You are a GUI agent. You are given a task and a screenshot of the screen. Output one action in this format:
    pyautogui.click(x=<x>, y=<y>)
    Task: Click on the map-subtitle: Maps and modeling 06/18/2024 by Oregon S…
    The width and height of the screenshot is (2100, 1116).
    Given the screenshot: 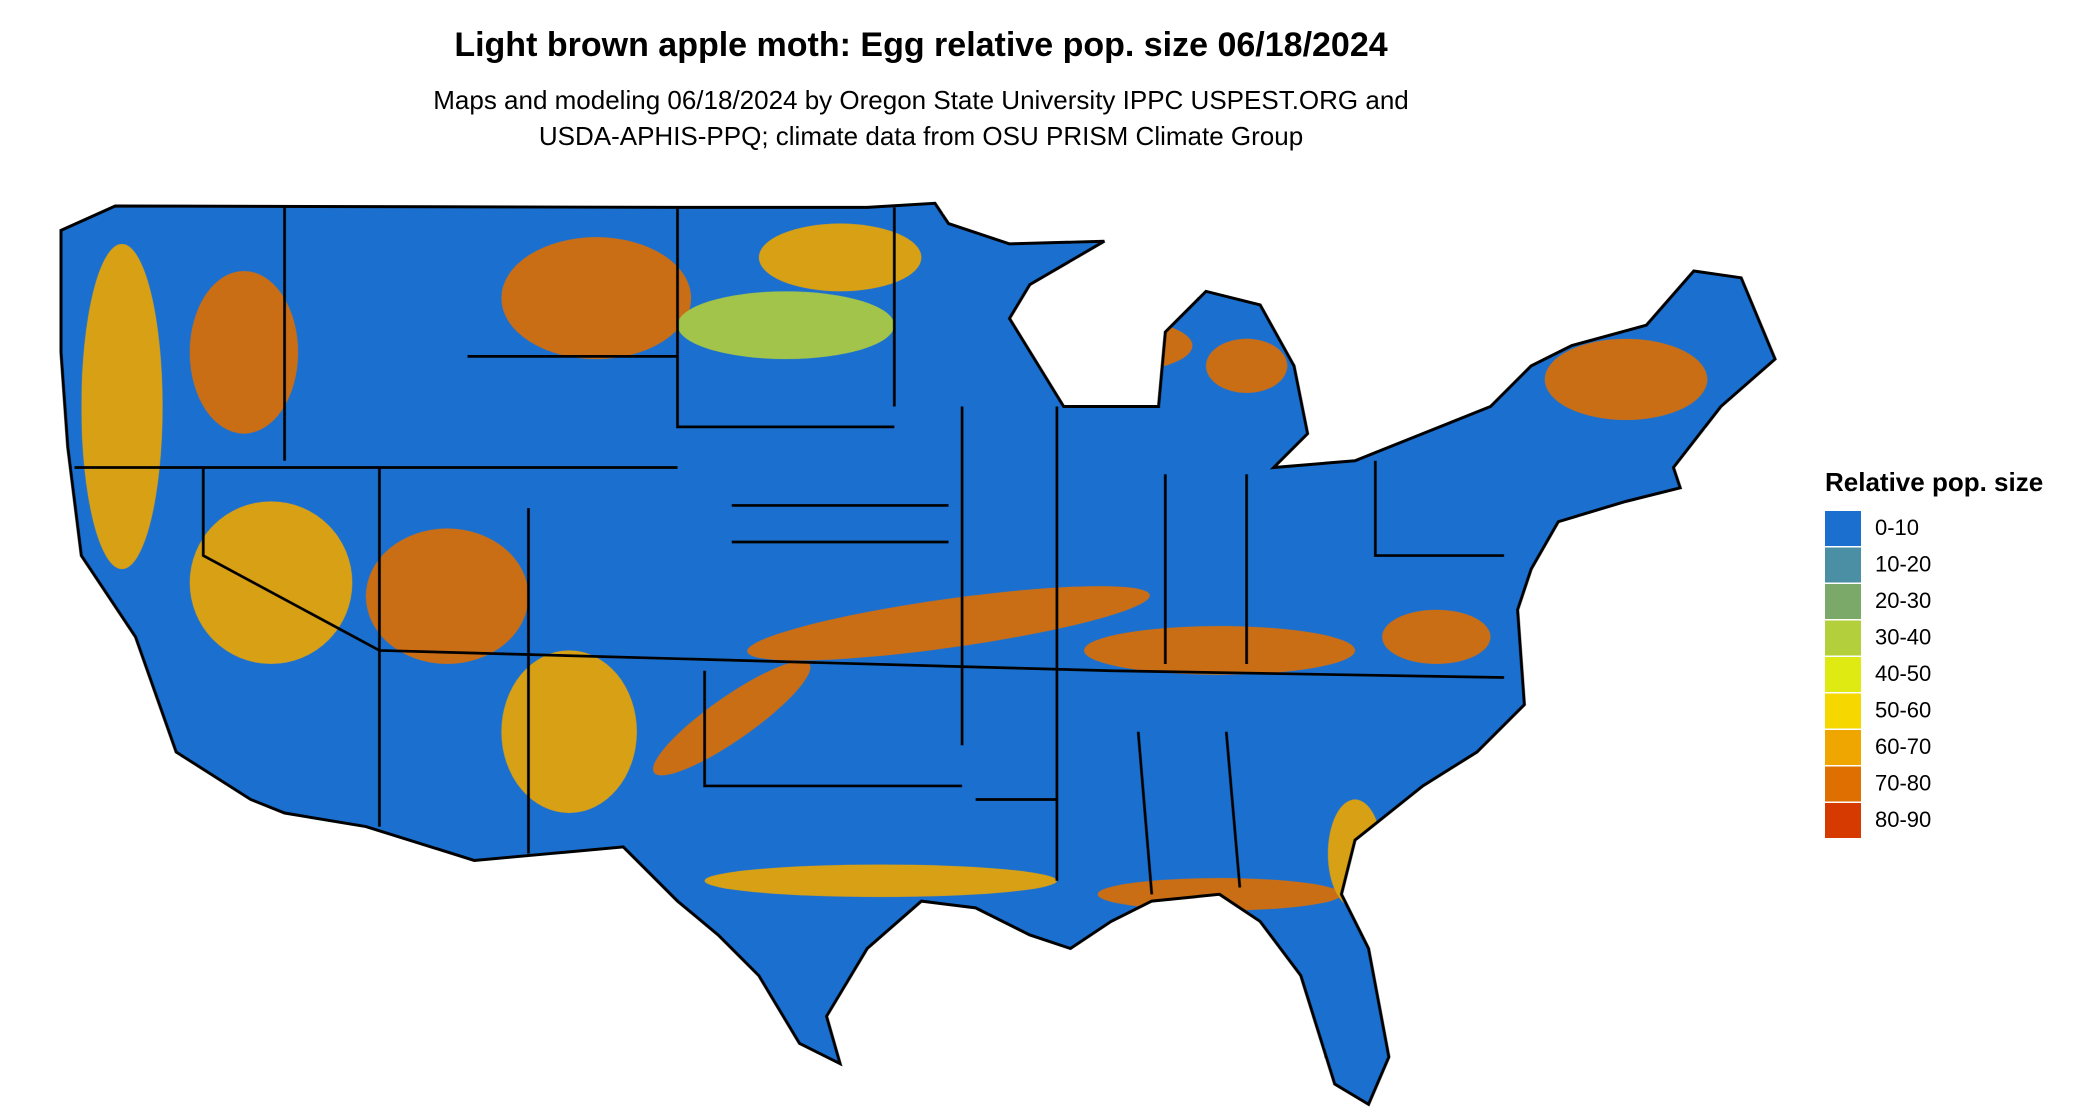 What is the action you would take?
    pyautogui.click(x=921, y=100)
    